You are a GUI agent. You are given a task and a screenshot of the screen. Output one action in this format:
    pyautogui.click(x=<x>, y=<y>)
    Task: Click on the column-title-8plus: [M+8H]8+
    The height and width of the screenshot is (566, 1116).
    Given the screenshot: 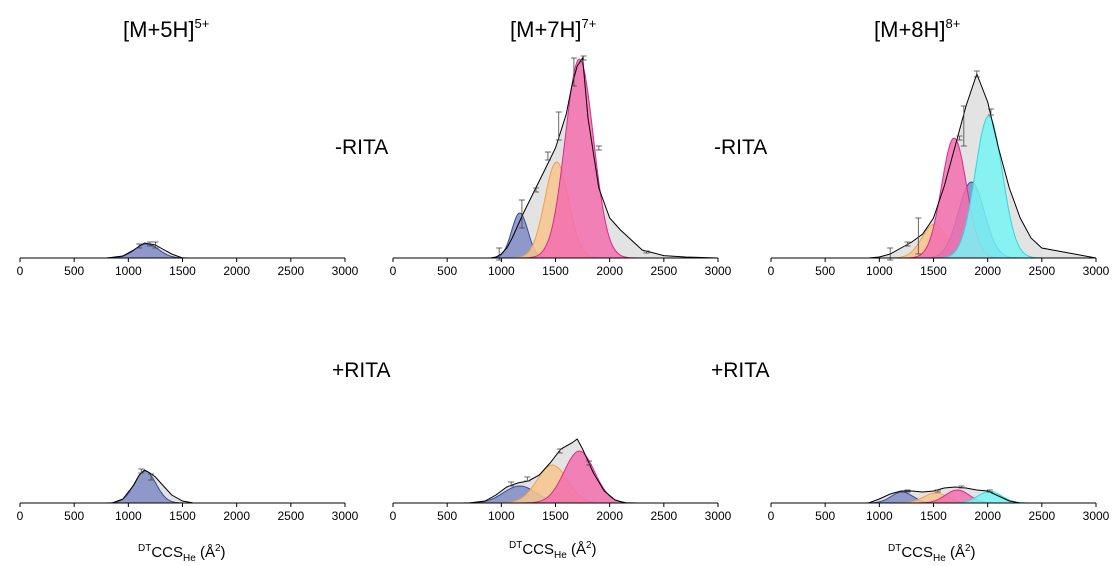 What is the action you would take?
    pyautogui.click(x=917, y=29)
    